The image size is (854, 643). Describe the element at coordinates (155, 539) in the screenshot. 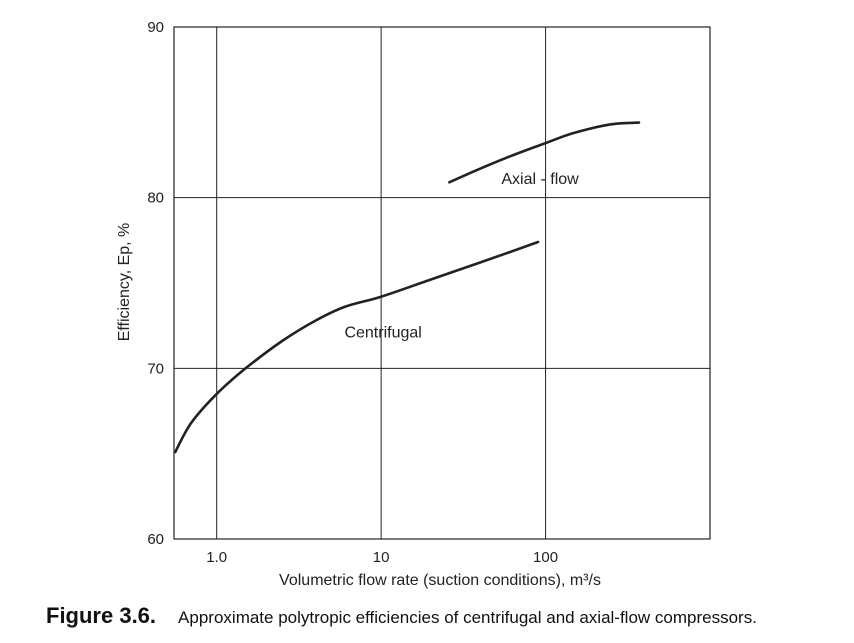

I see `y-tick-label: 60` at that location.